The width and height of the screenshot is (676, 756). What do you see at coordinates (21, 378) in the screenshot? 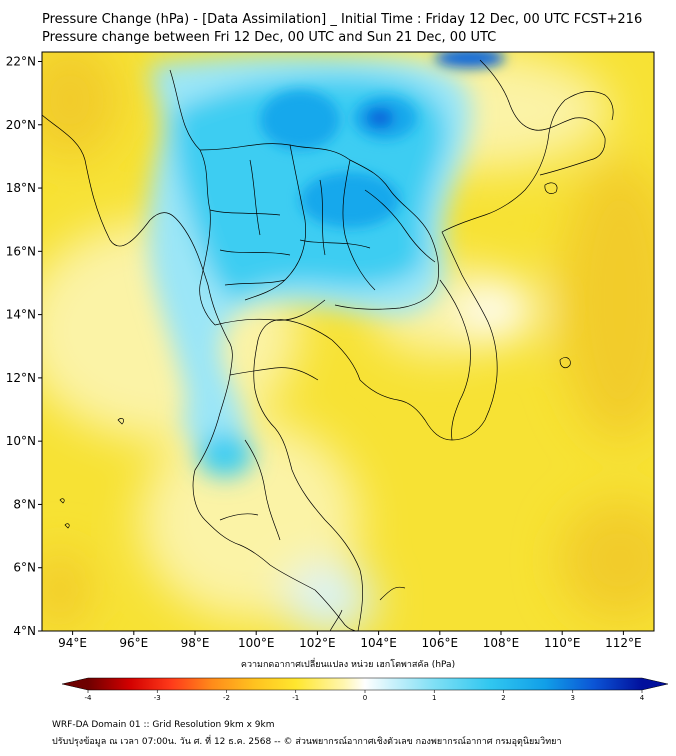
I see `lat-tick-label: 12°N` at bounding box center [21, 378].